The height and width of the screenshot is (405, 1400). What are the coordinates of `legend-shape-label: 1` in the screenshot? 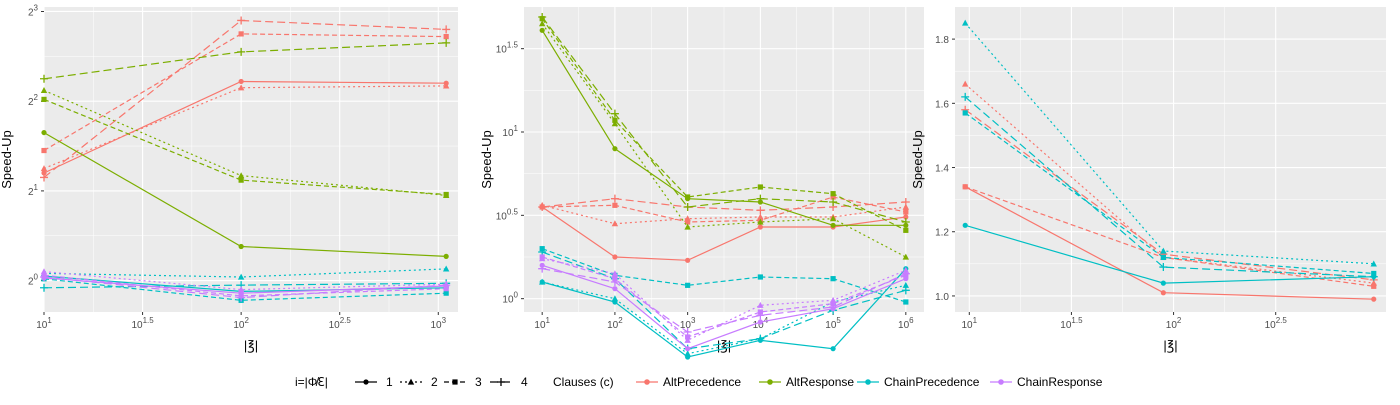 It's located at (389, 382).